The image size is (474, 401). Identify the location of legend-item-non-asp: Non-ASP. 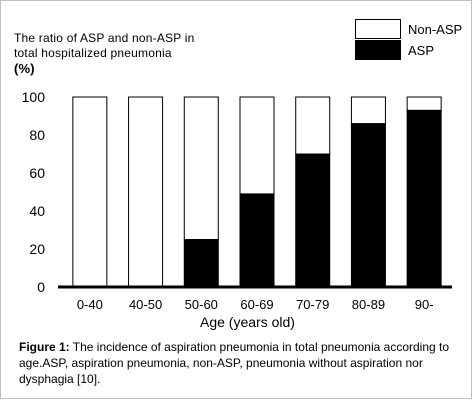
(408, 29).